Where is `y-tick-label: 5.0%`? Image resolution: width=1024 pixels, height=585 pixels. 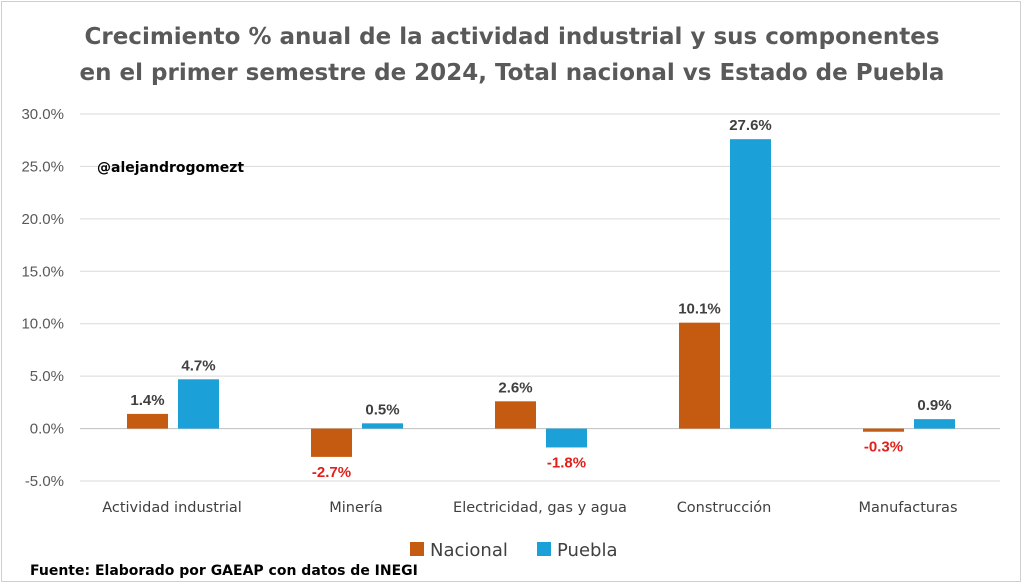 y-tick-label: 5.0% is located at coordinates (47, 376).